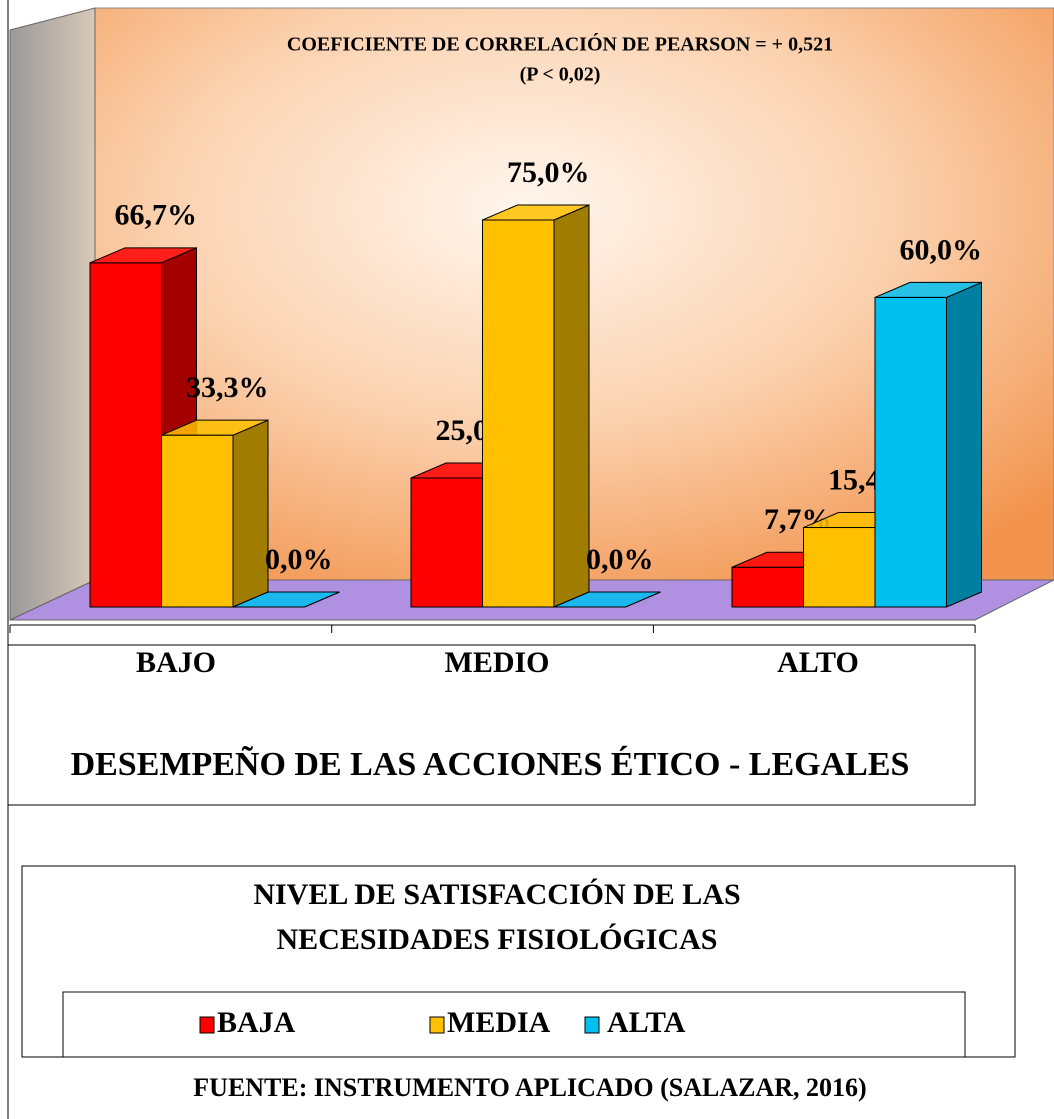 The image size is (1054, 1119). I want to click on value-label: 60,0%, so click(941, 249).